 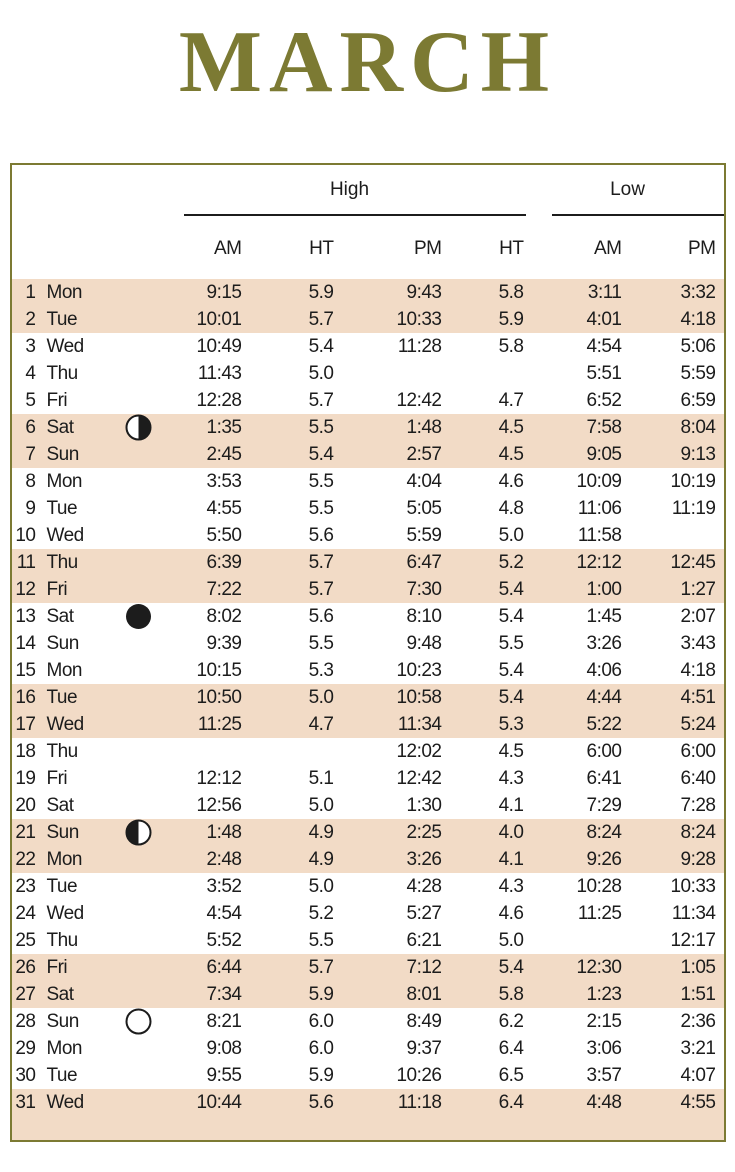 I want to click on high-am-time: 5:50, so click(x=224, y=535).